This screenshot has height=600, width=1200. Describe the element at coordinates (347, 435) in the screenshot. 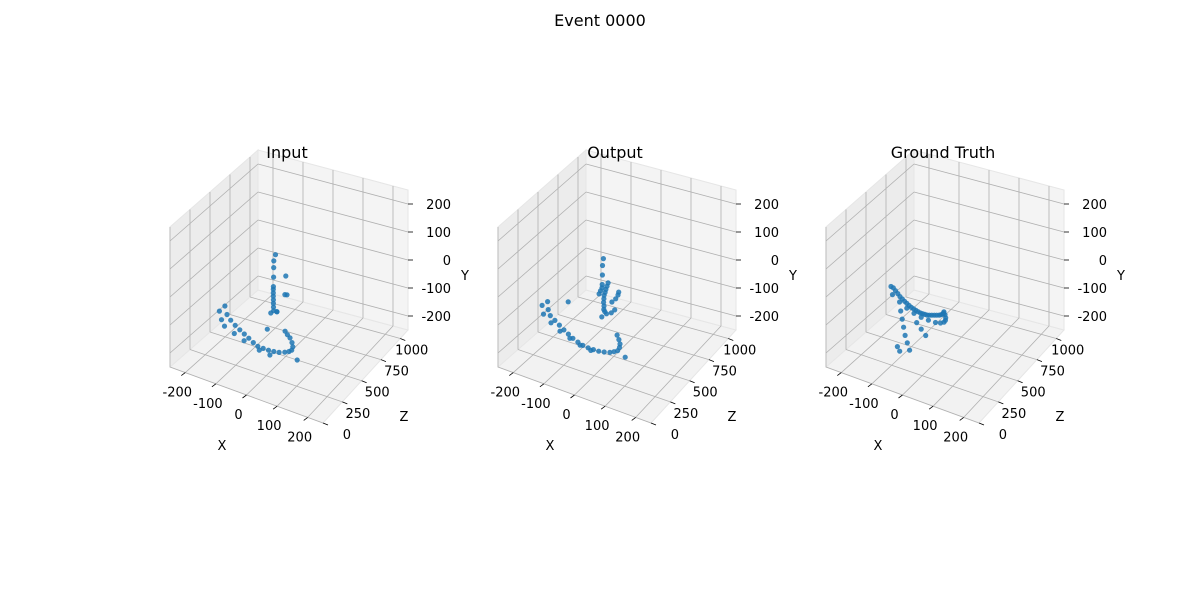

I see `z-tick-label: 0` at that location.